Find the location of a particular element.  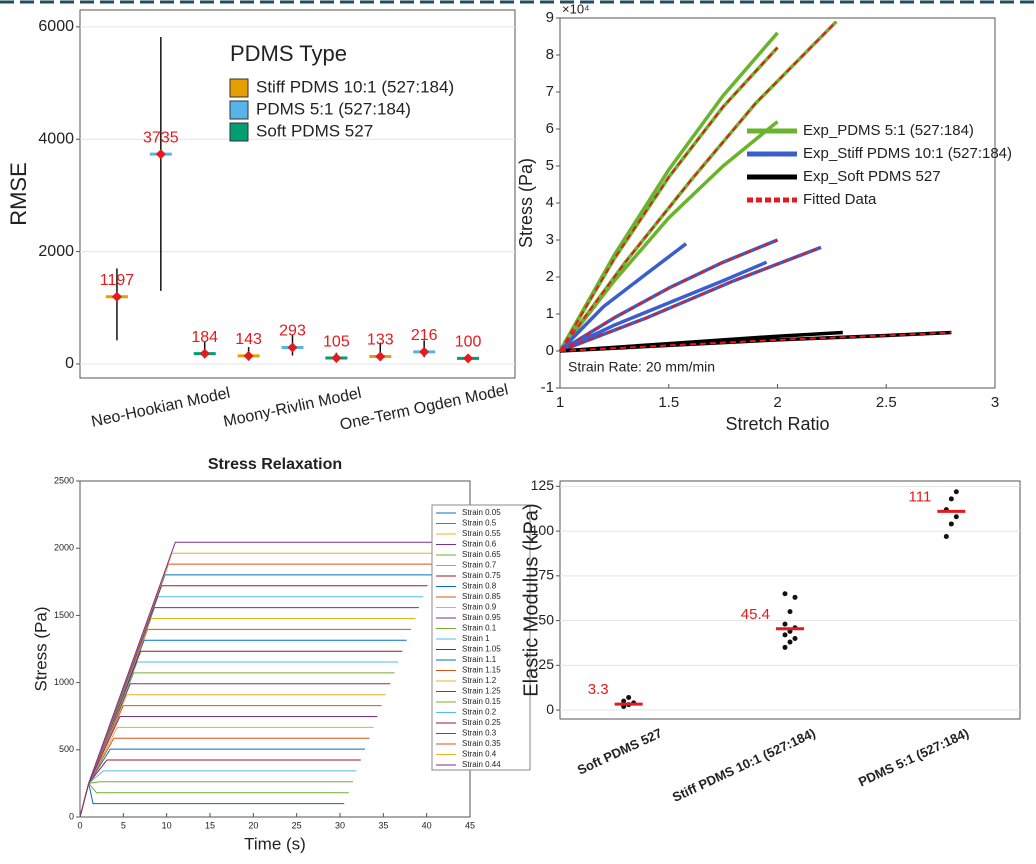

y-tick-label: 8 is located at coordinates (550, 54).